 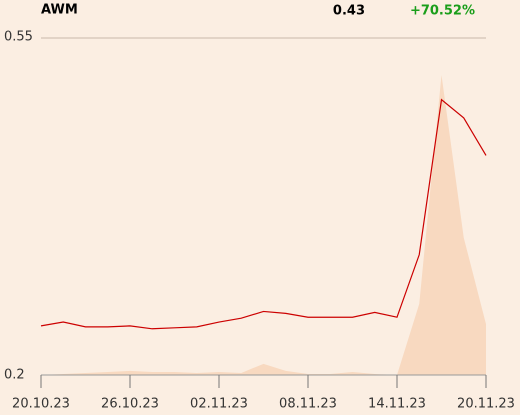 I want to click on x-tick-label: 08.11.23, so click(x=308, y=404).